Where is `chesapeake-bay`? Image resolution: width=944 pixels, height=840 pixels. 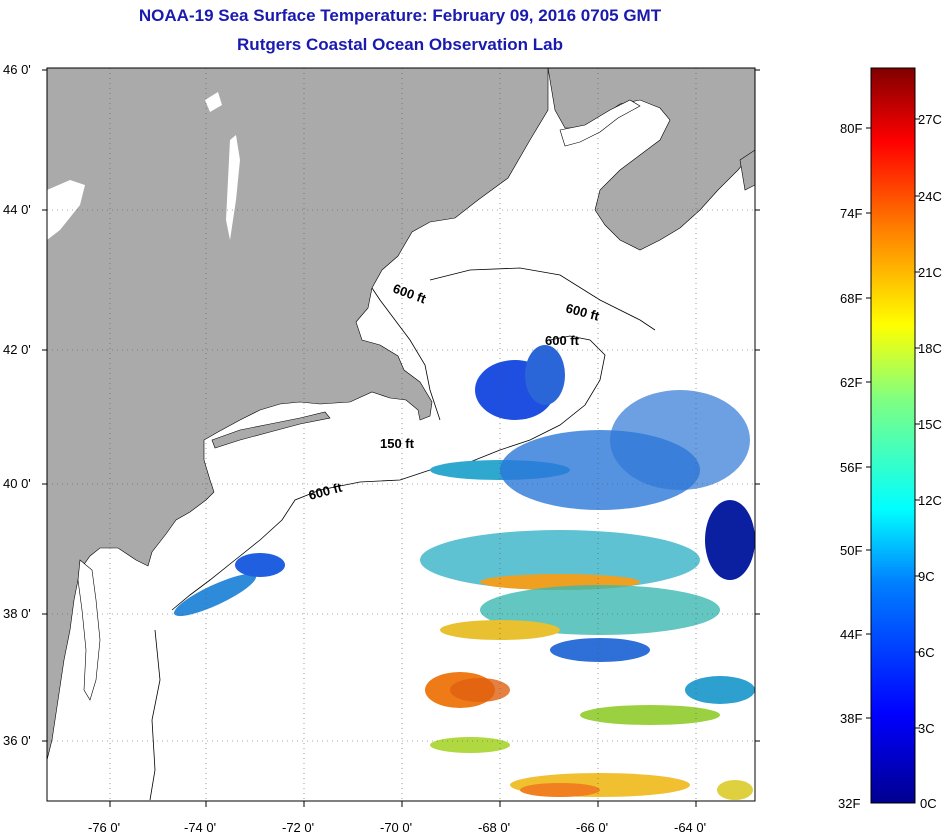
chesapeake-bay is located at coordinates (89, 630).